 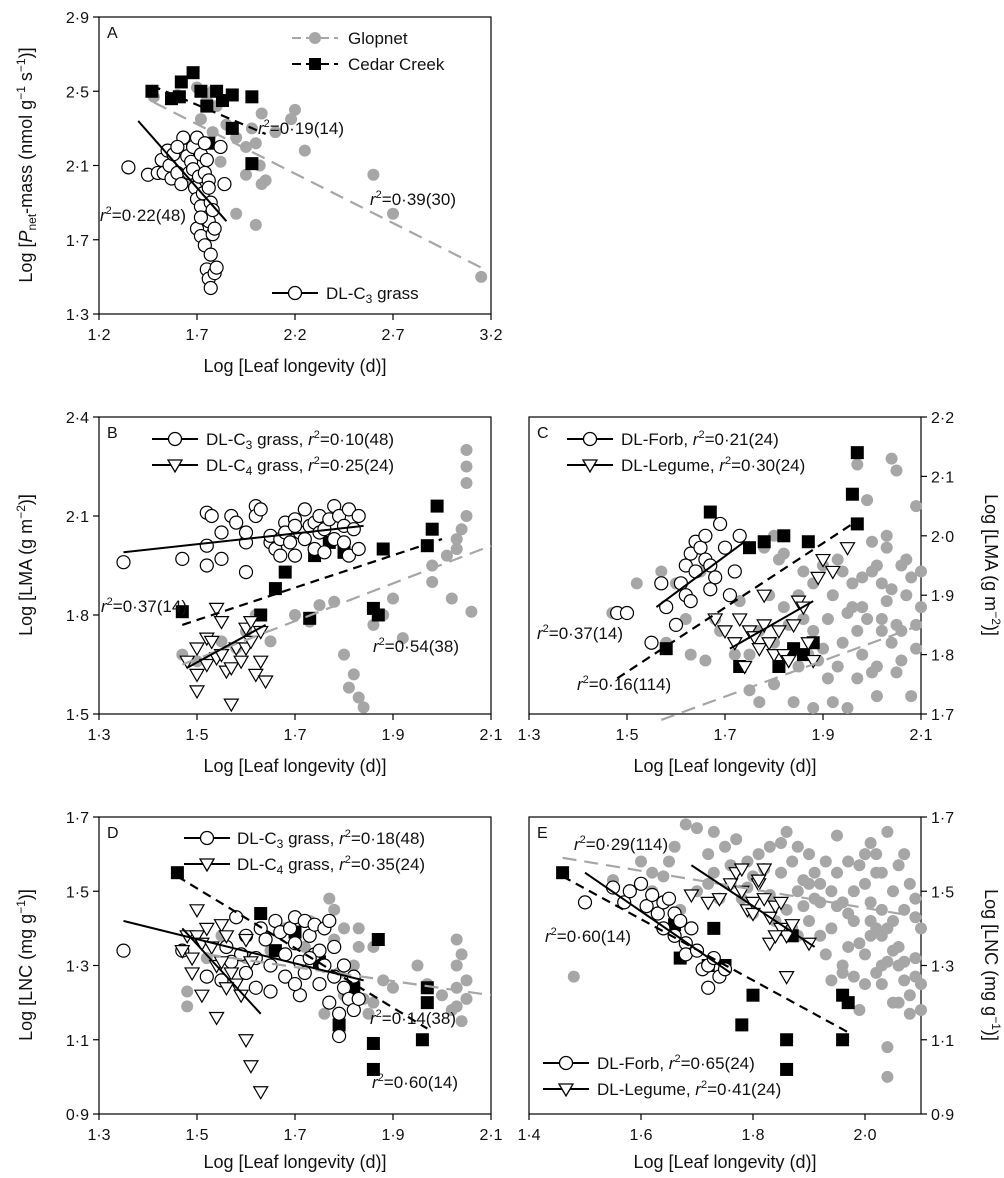 What do you see at coordinates (378, 38) in the screenshot?
I see `legend-glopnet-label: Glopnet` at bounding box center [378, 38].